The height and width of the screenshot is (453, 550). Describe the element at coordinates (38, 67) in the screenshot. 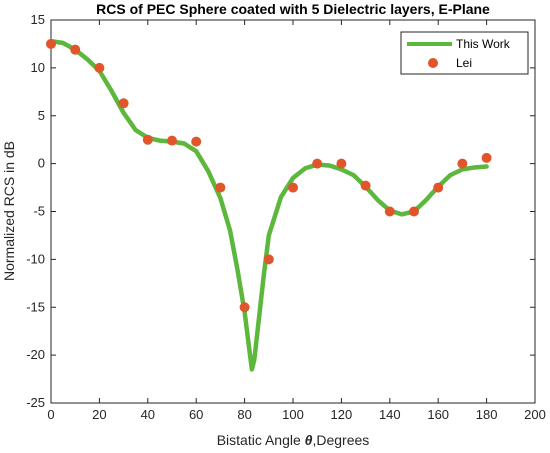

I see `y-tick-label: 10` at that location.